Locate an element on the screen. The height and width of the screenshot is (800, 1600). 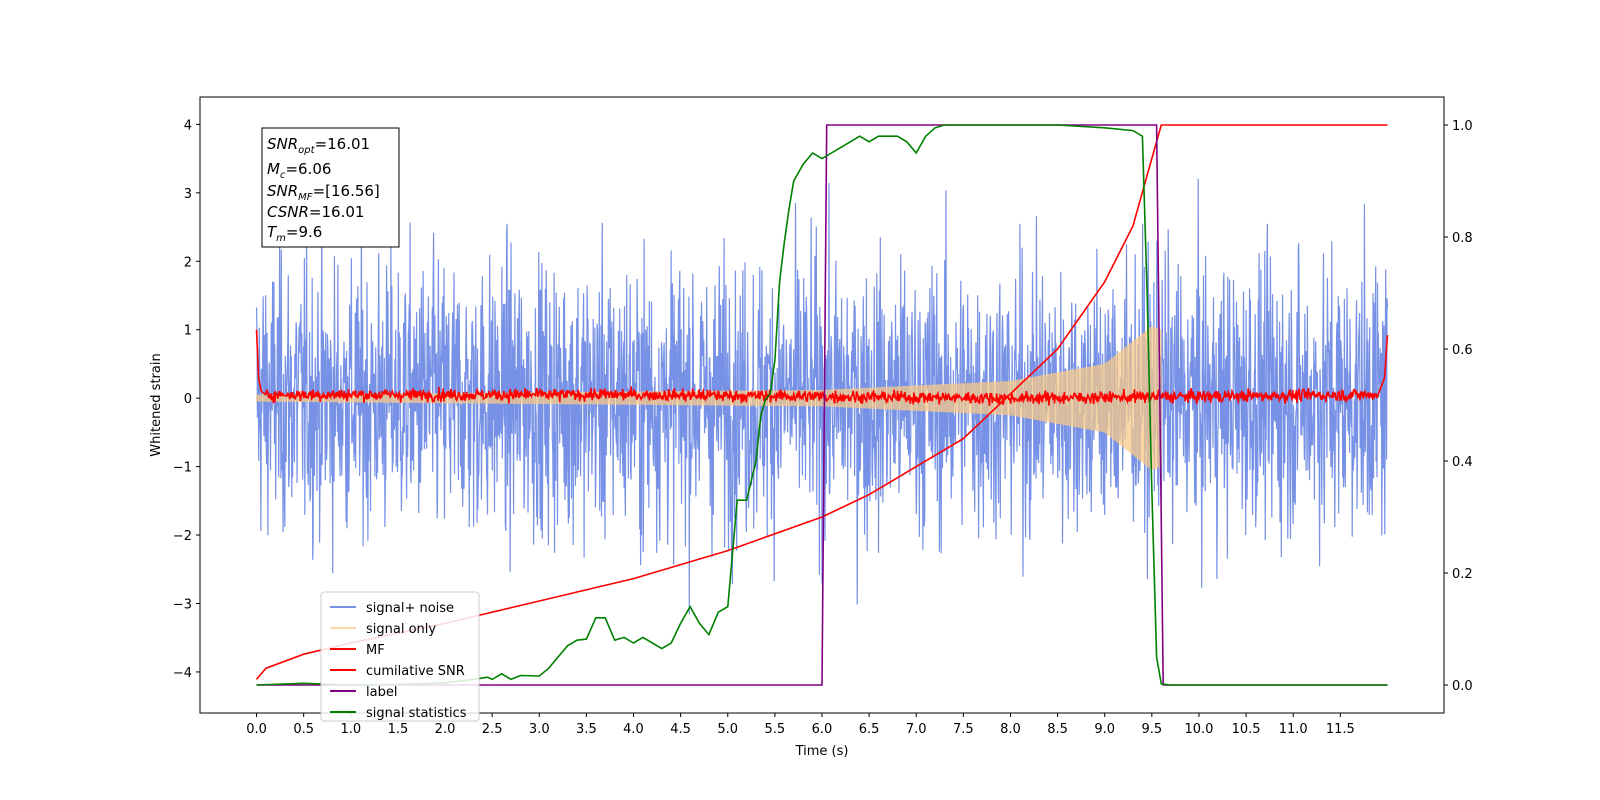
y-tick-label-right: 1.0 is located at coordinates (1462, 126).